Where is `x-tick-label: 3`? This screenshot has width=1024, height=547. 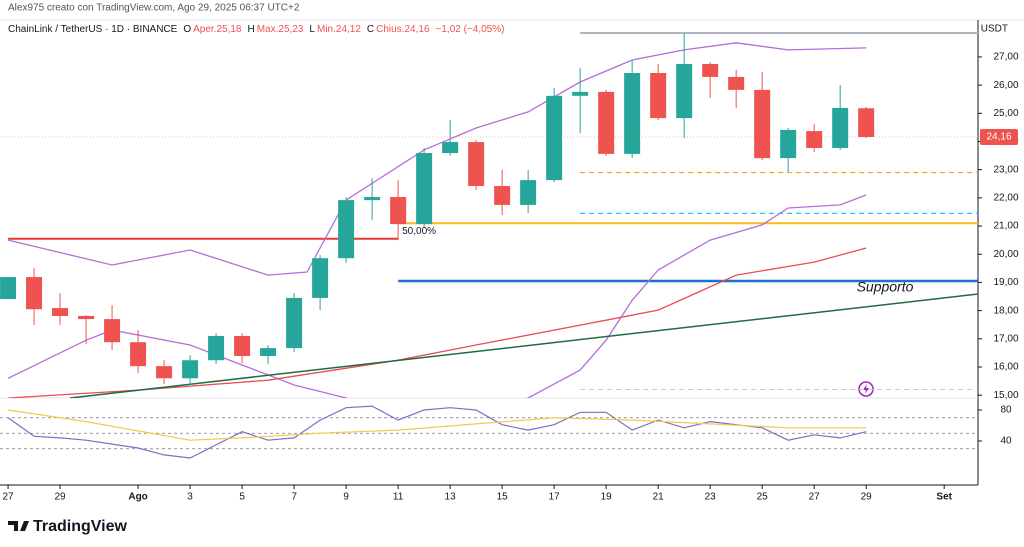 x-tick-label: 3 is located at coordinates (190, 497).